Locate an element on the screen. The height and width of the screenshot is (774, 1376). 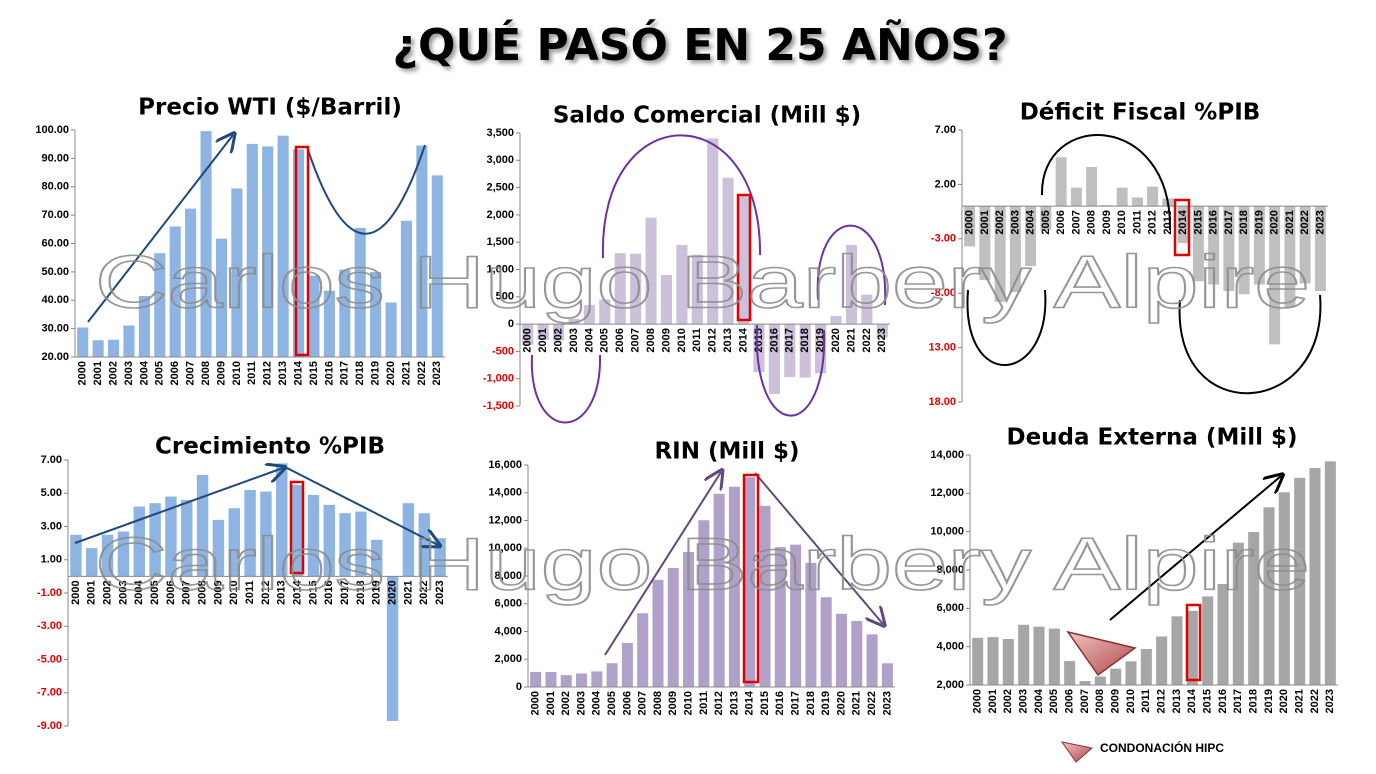
y-tick-label: 4,000 is located at coordinates (508, 631).